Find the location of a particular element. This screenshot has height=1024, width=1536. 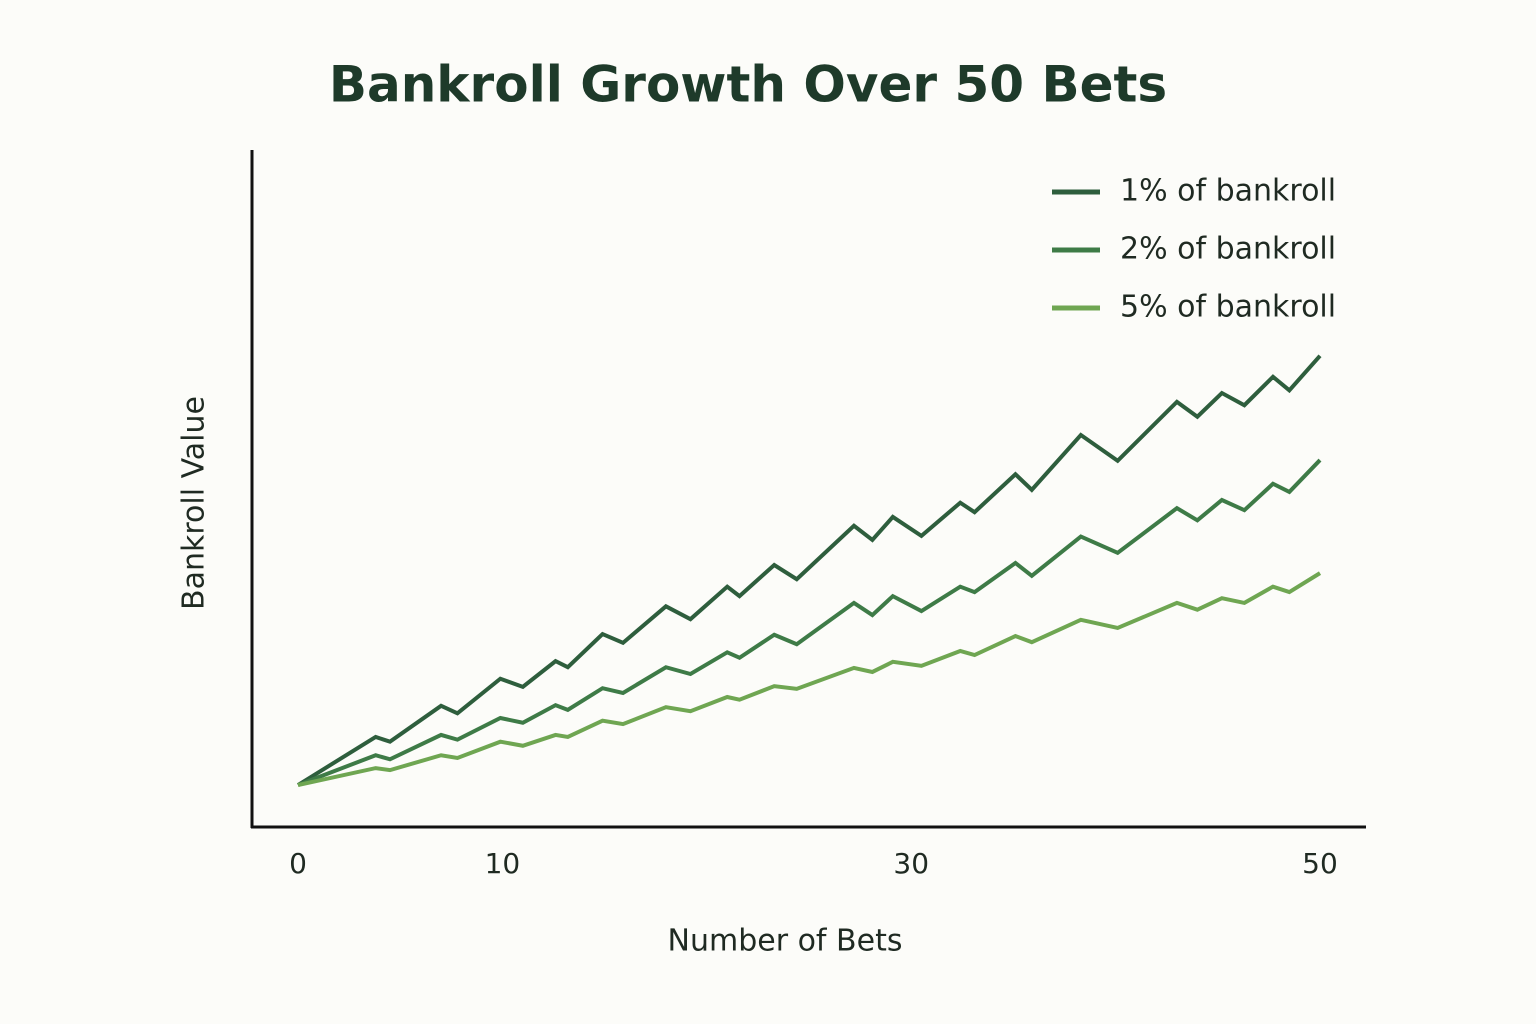

series-line is located at coordinates (809, 679).